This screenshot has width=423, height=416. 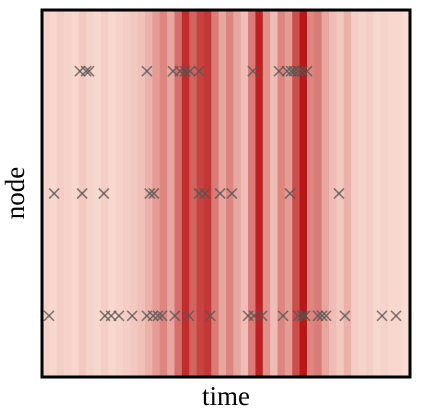 What do you see at coordinates (226, 396) in the screenshot?
I see `x-axis-label: time` at bounding box center [226, 396].